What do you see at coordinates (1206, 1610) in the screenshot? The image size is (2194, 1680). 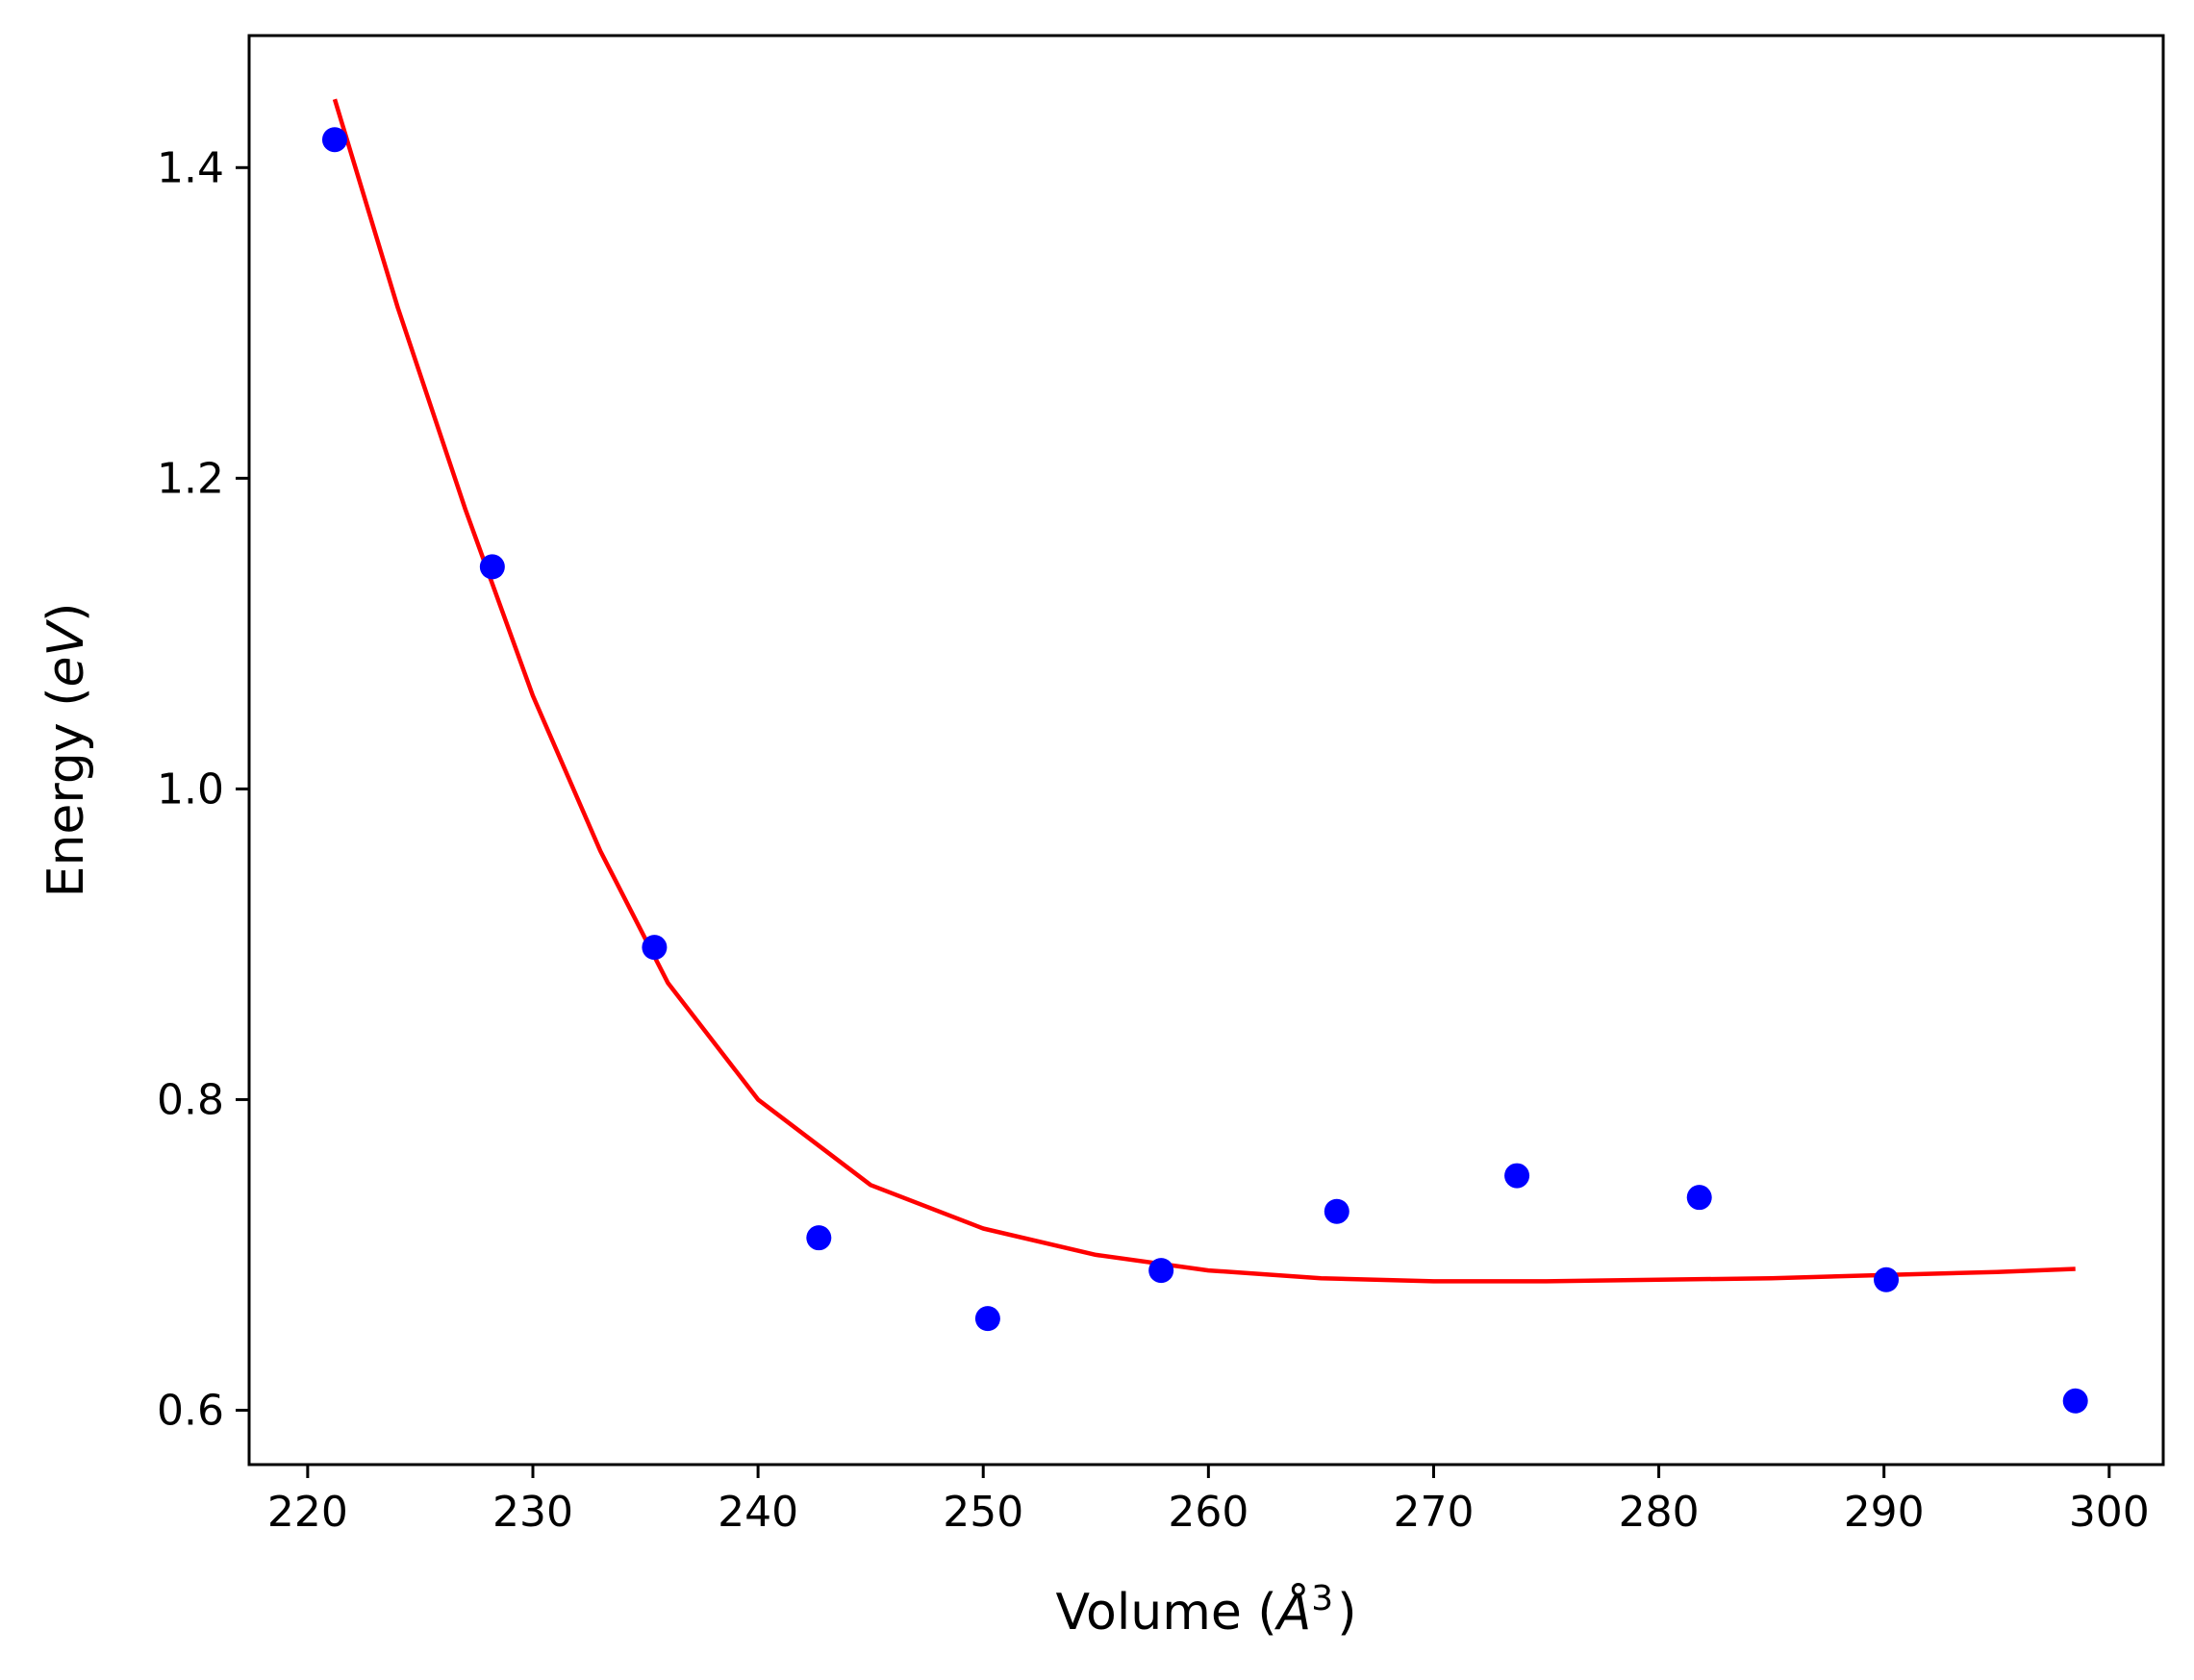 I see `x-axis-label: Volume (Å3)` at bounding box center [1206, 1610].